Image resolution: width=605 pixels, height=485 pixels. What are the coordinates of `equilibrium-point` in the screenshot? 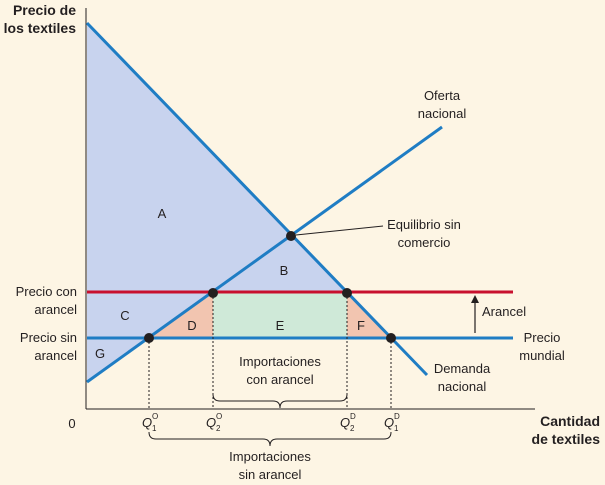 It's located at (291, 236).